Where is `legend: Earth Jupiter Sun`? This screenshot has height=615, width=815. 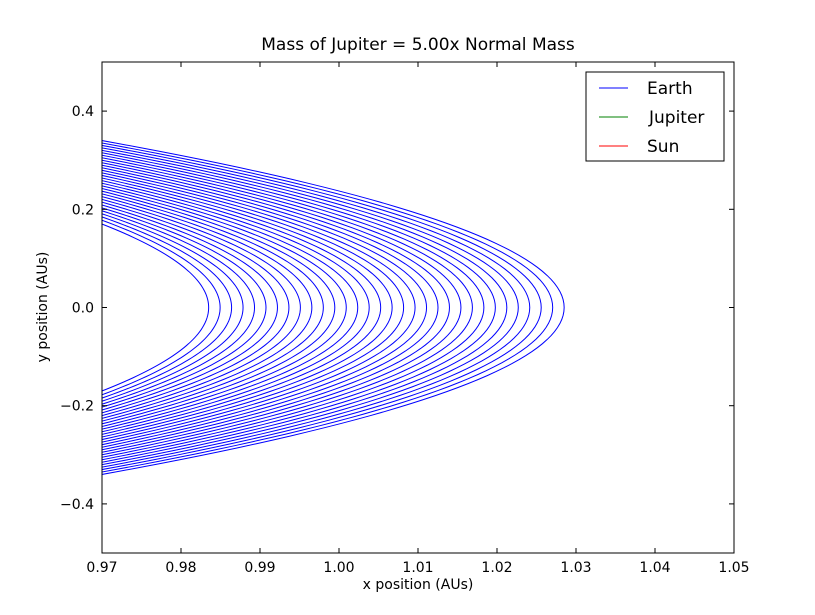
legend: Earth Jupiter Sun is located at coordinates (655, 116).